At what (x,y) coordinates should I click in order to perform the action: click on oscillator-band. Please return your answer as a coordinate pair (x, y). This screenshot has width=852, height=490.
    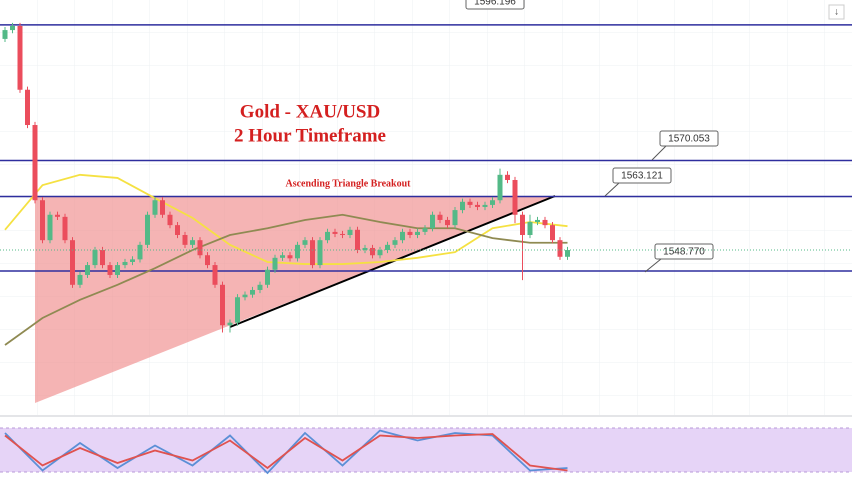
    Looking at the image, I should click on (426, 450).